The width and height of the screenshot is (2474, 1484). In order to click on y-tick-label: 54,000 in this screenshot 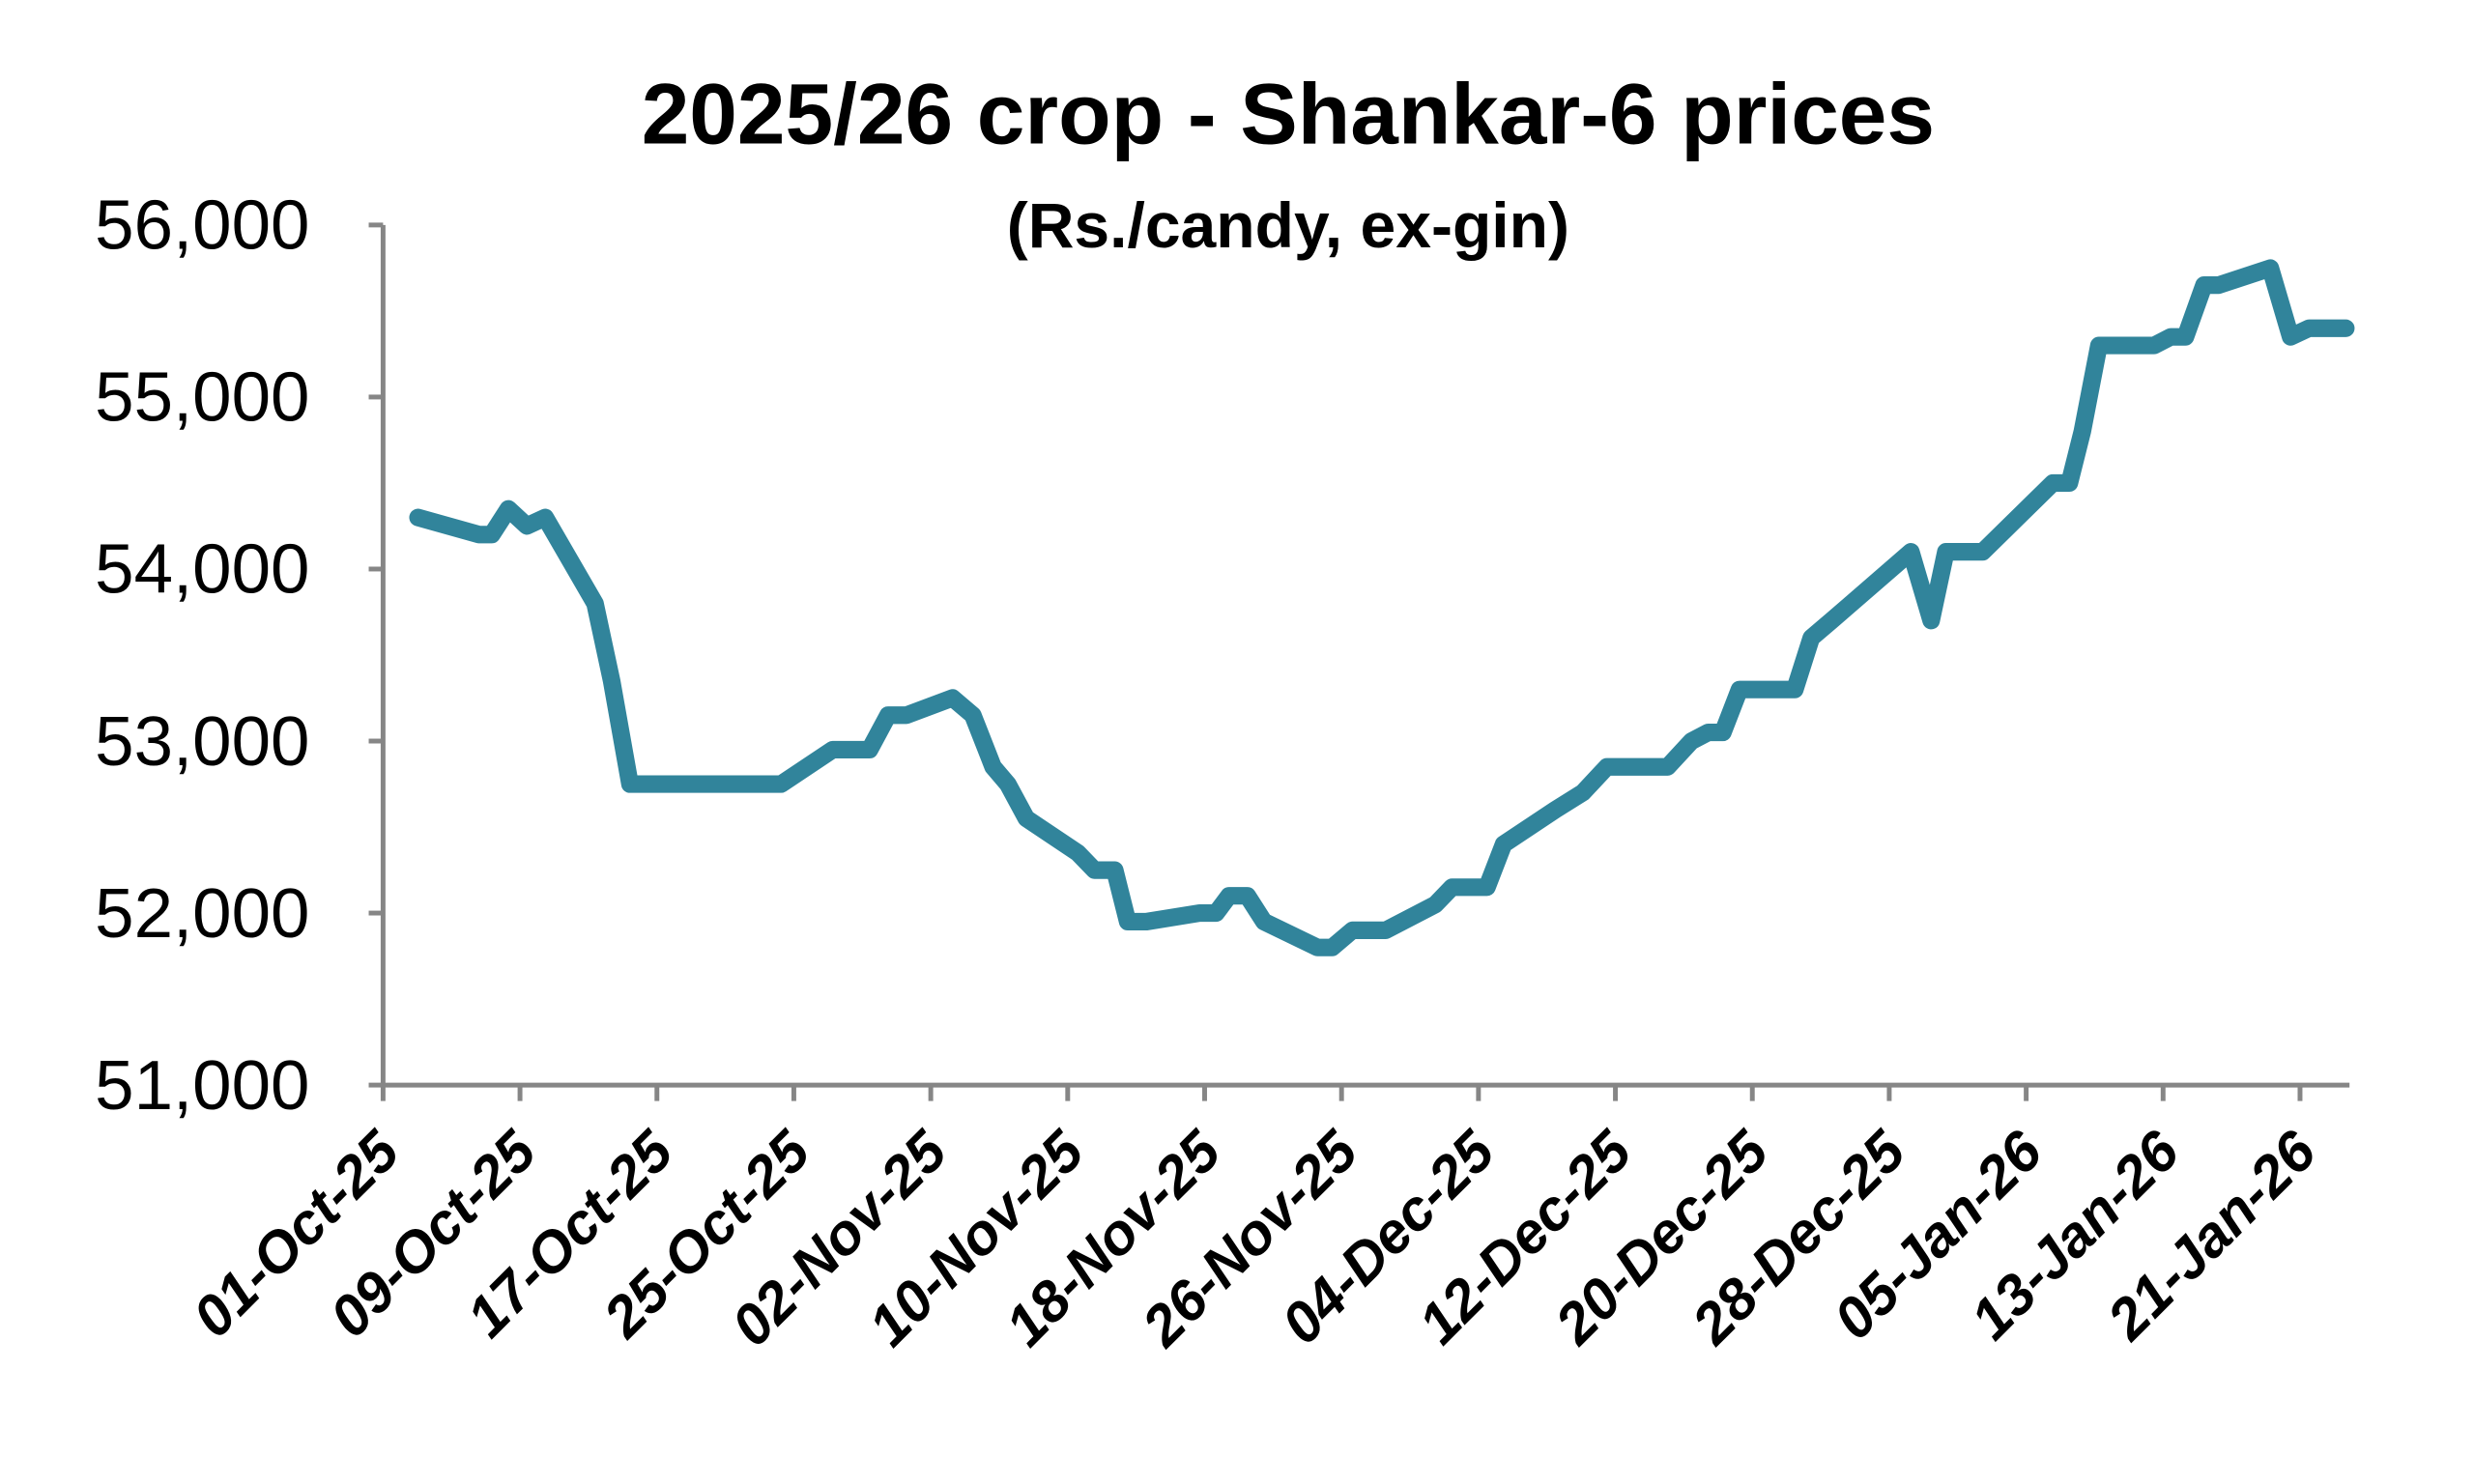, I will do `click(202, 569)`.